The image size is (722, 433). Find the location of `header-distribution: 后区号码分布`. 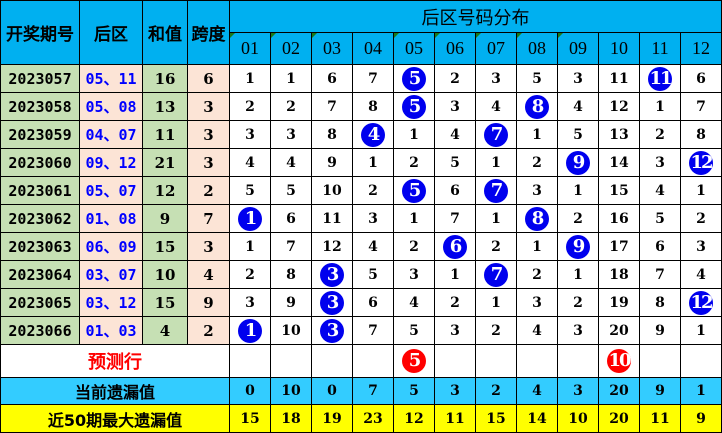

header-distribution: 后区号码分布 is located at coordinates (475, 16).